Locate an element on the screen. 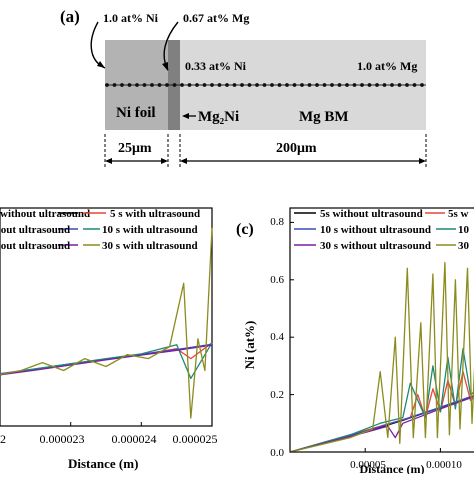 The width and height of the screenshot is (474, 479). callout-mg-concentration: 0.67 at% Mg is located at coordinates (216, 18).